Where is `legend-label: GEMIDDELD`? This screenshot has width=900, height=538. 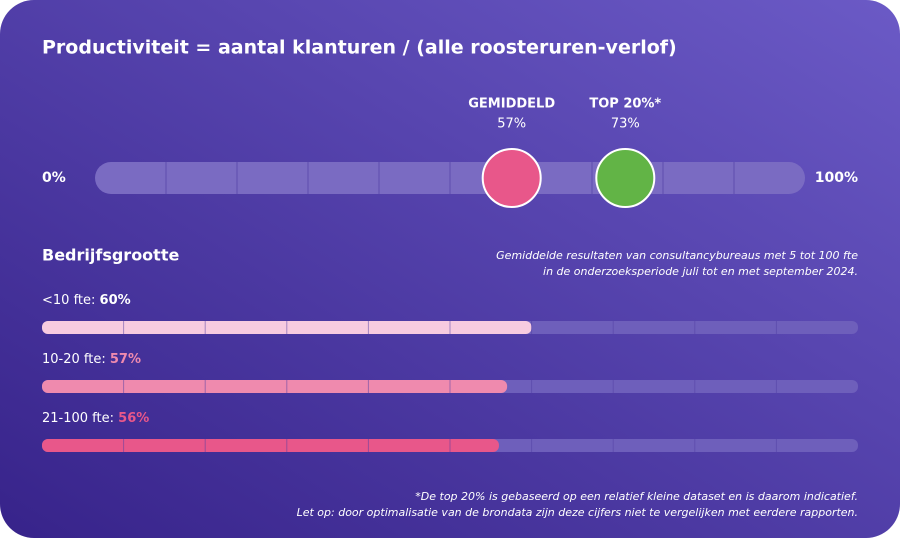 legend-label: GEMIDDELD is located at coordinates (511, 104).